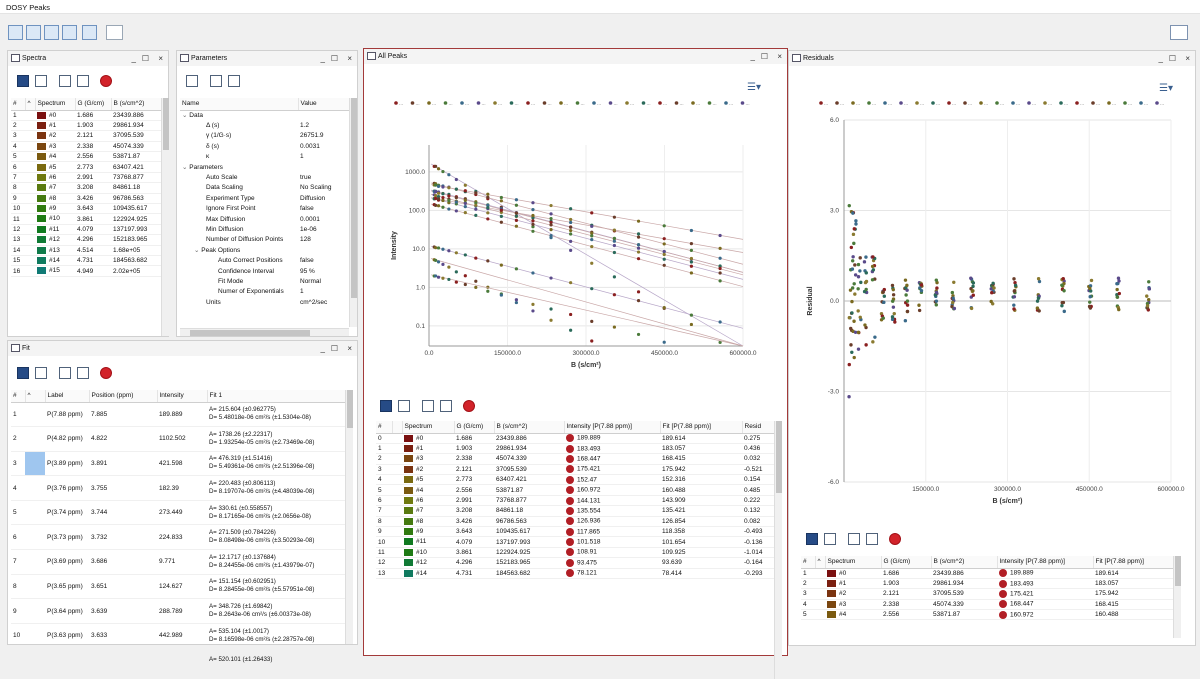 Image resolution: width=1200 pixels, height=679 pixels. What do you see at coordinates (305, 126) in the screenshot?
I see `parameter-value: 1.2` at bounding box center [305, 126].